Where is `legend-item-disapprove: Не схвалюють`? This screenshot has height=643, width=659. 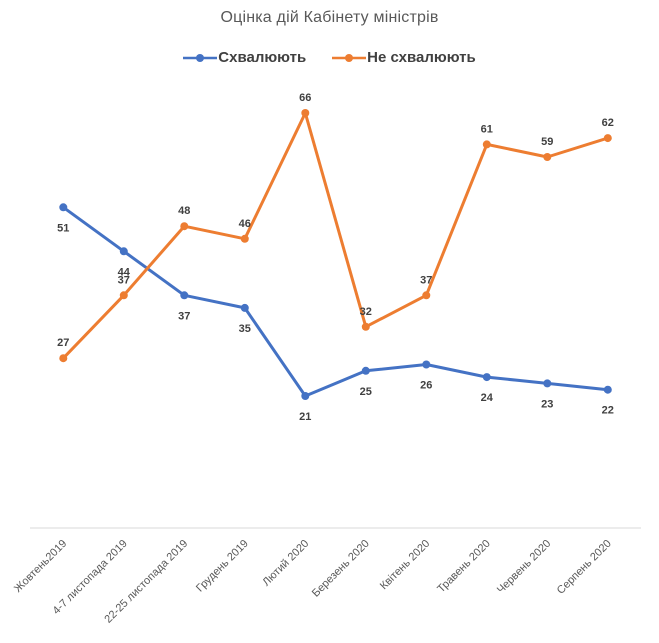
legend-item-disapprove: Не схвалюють is located at coordinates (404, 57).